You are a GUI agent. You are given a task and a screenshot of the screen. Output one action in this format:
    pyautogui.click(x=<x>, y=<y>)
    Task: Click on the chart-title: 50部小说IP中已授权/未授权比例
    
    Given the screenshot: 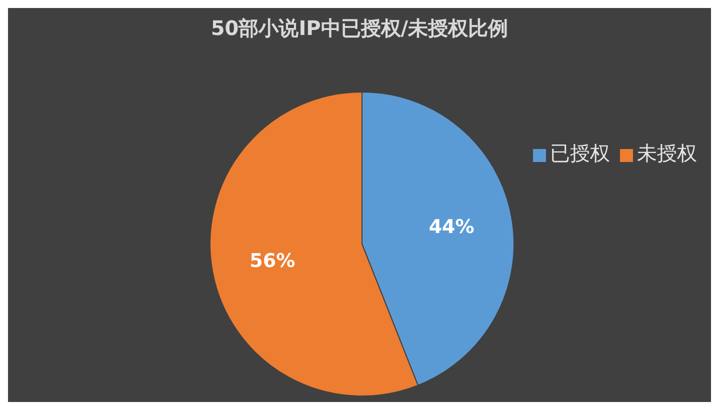 What is the action you would take?
    pyautogui.click(x=360, y=28)
    